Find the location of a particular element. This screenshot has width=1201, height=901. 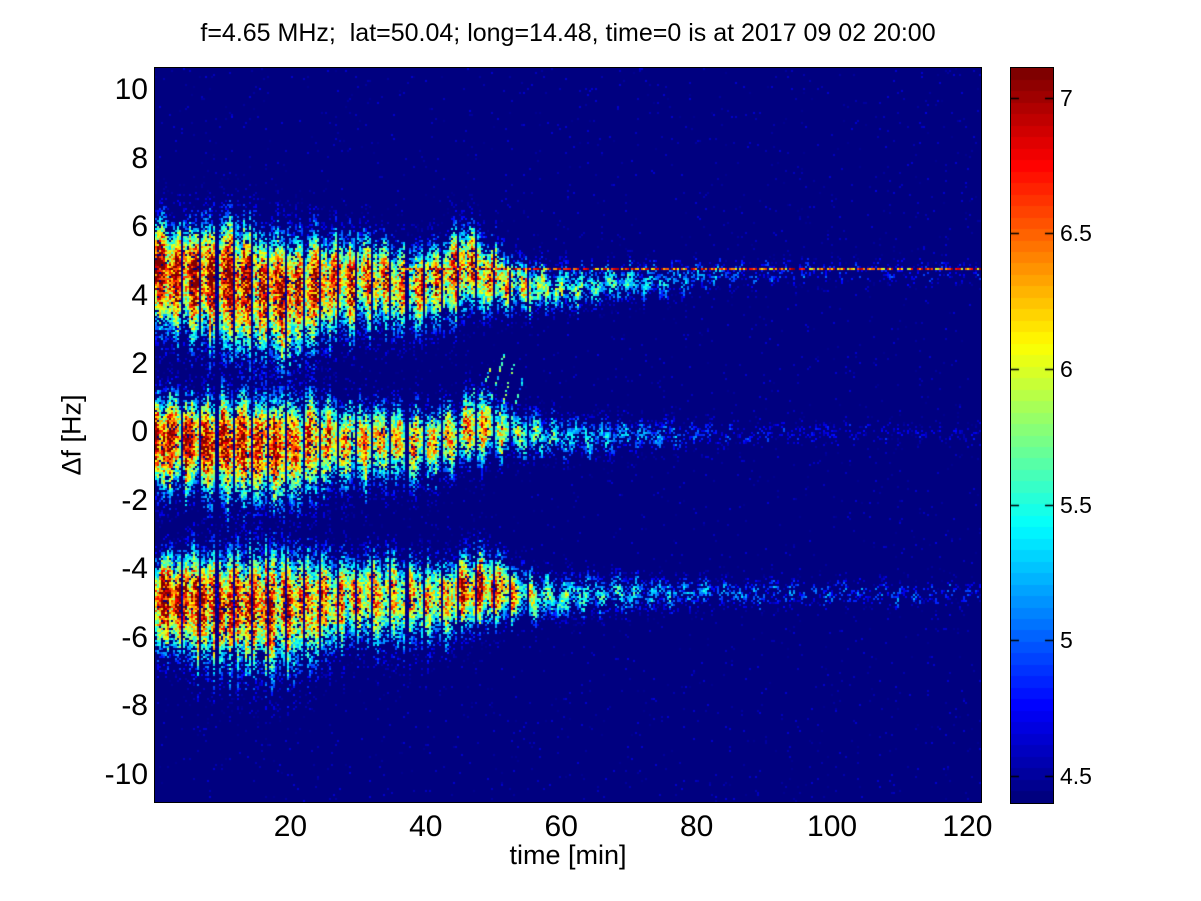

y-tick-label: 6 is located at coordinates (139, 227).